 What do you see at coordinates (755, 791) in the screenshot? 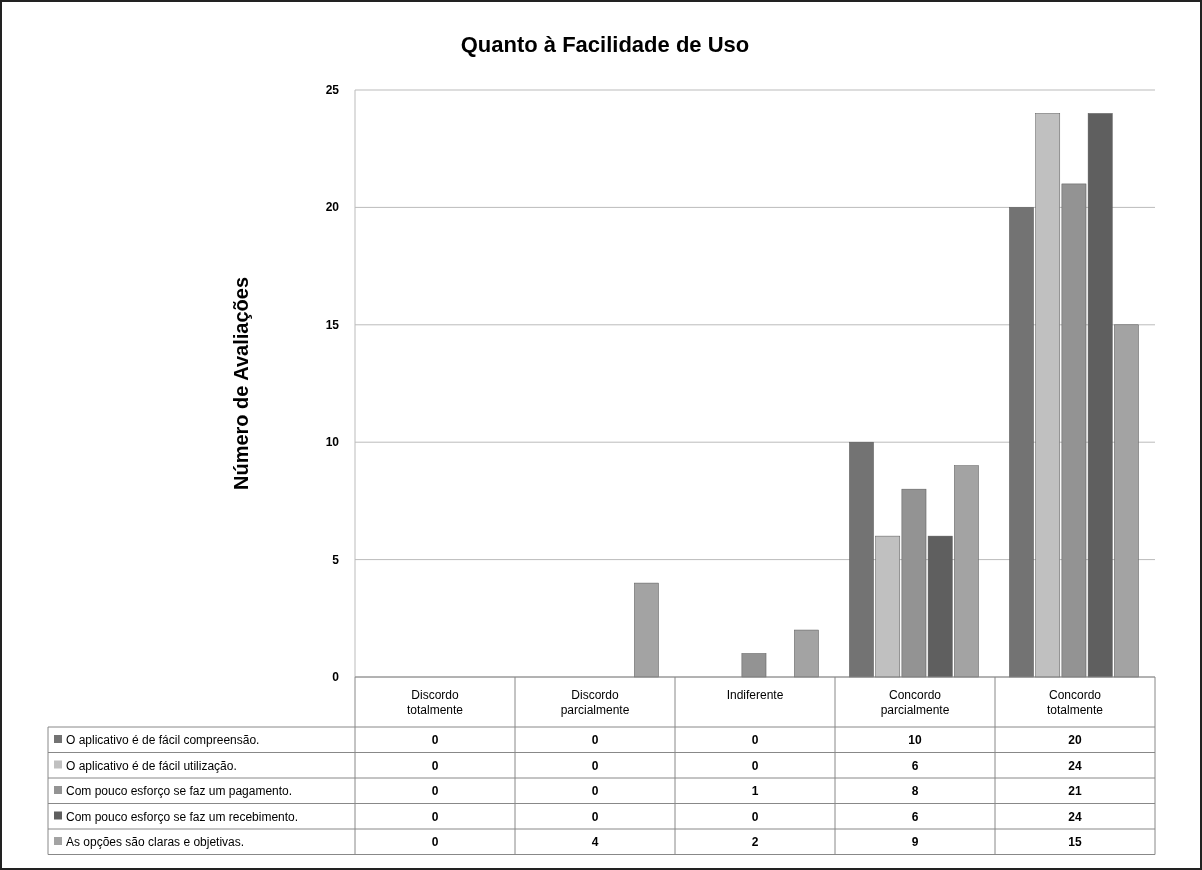
I see `data-label: 1` at bounding box center [755, 791].